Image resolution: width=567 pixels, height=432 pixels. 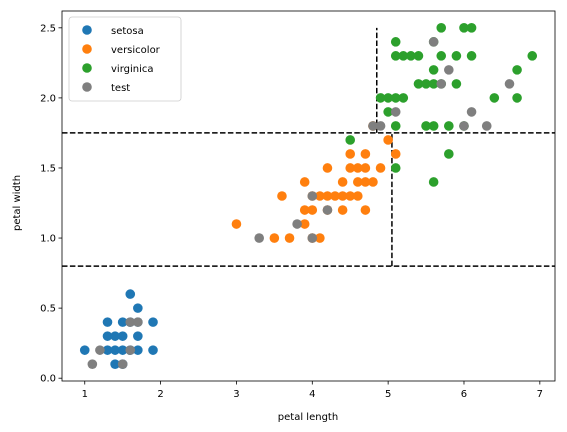 What do you see at coordinates (87, 30) in the screenshot?
I see `legend-marker-setosa` at bounding box center [87, 30].